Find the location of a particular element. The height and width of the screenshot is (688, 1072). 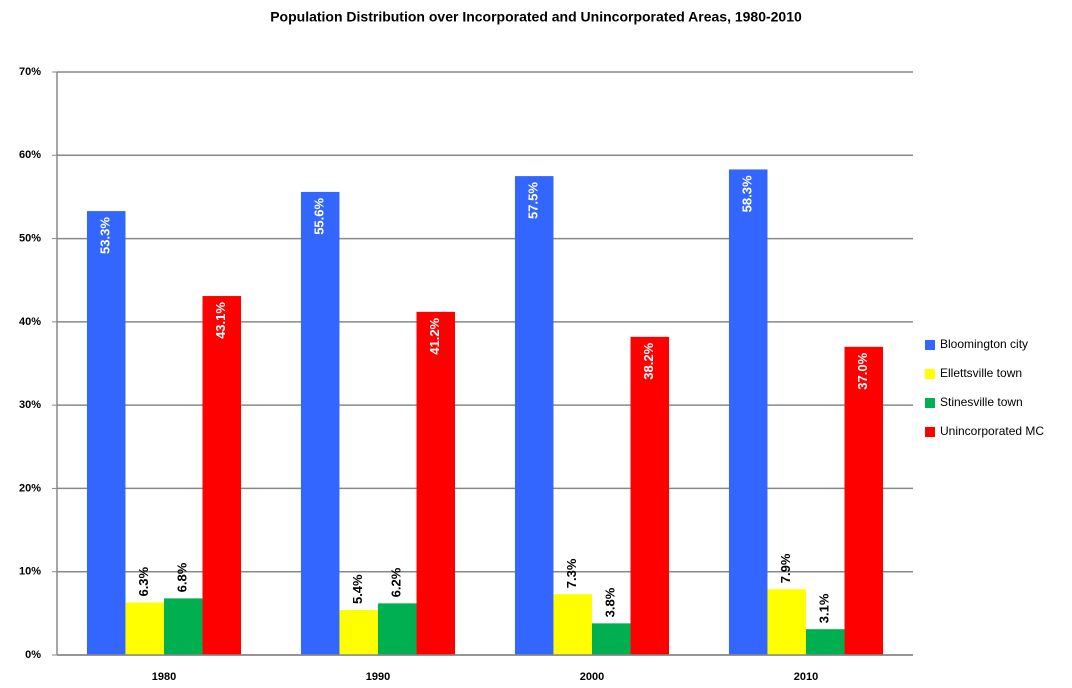

value-label: 3.8% is located at coordinates (610, 602).